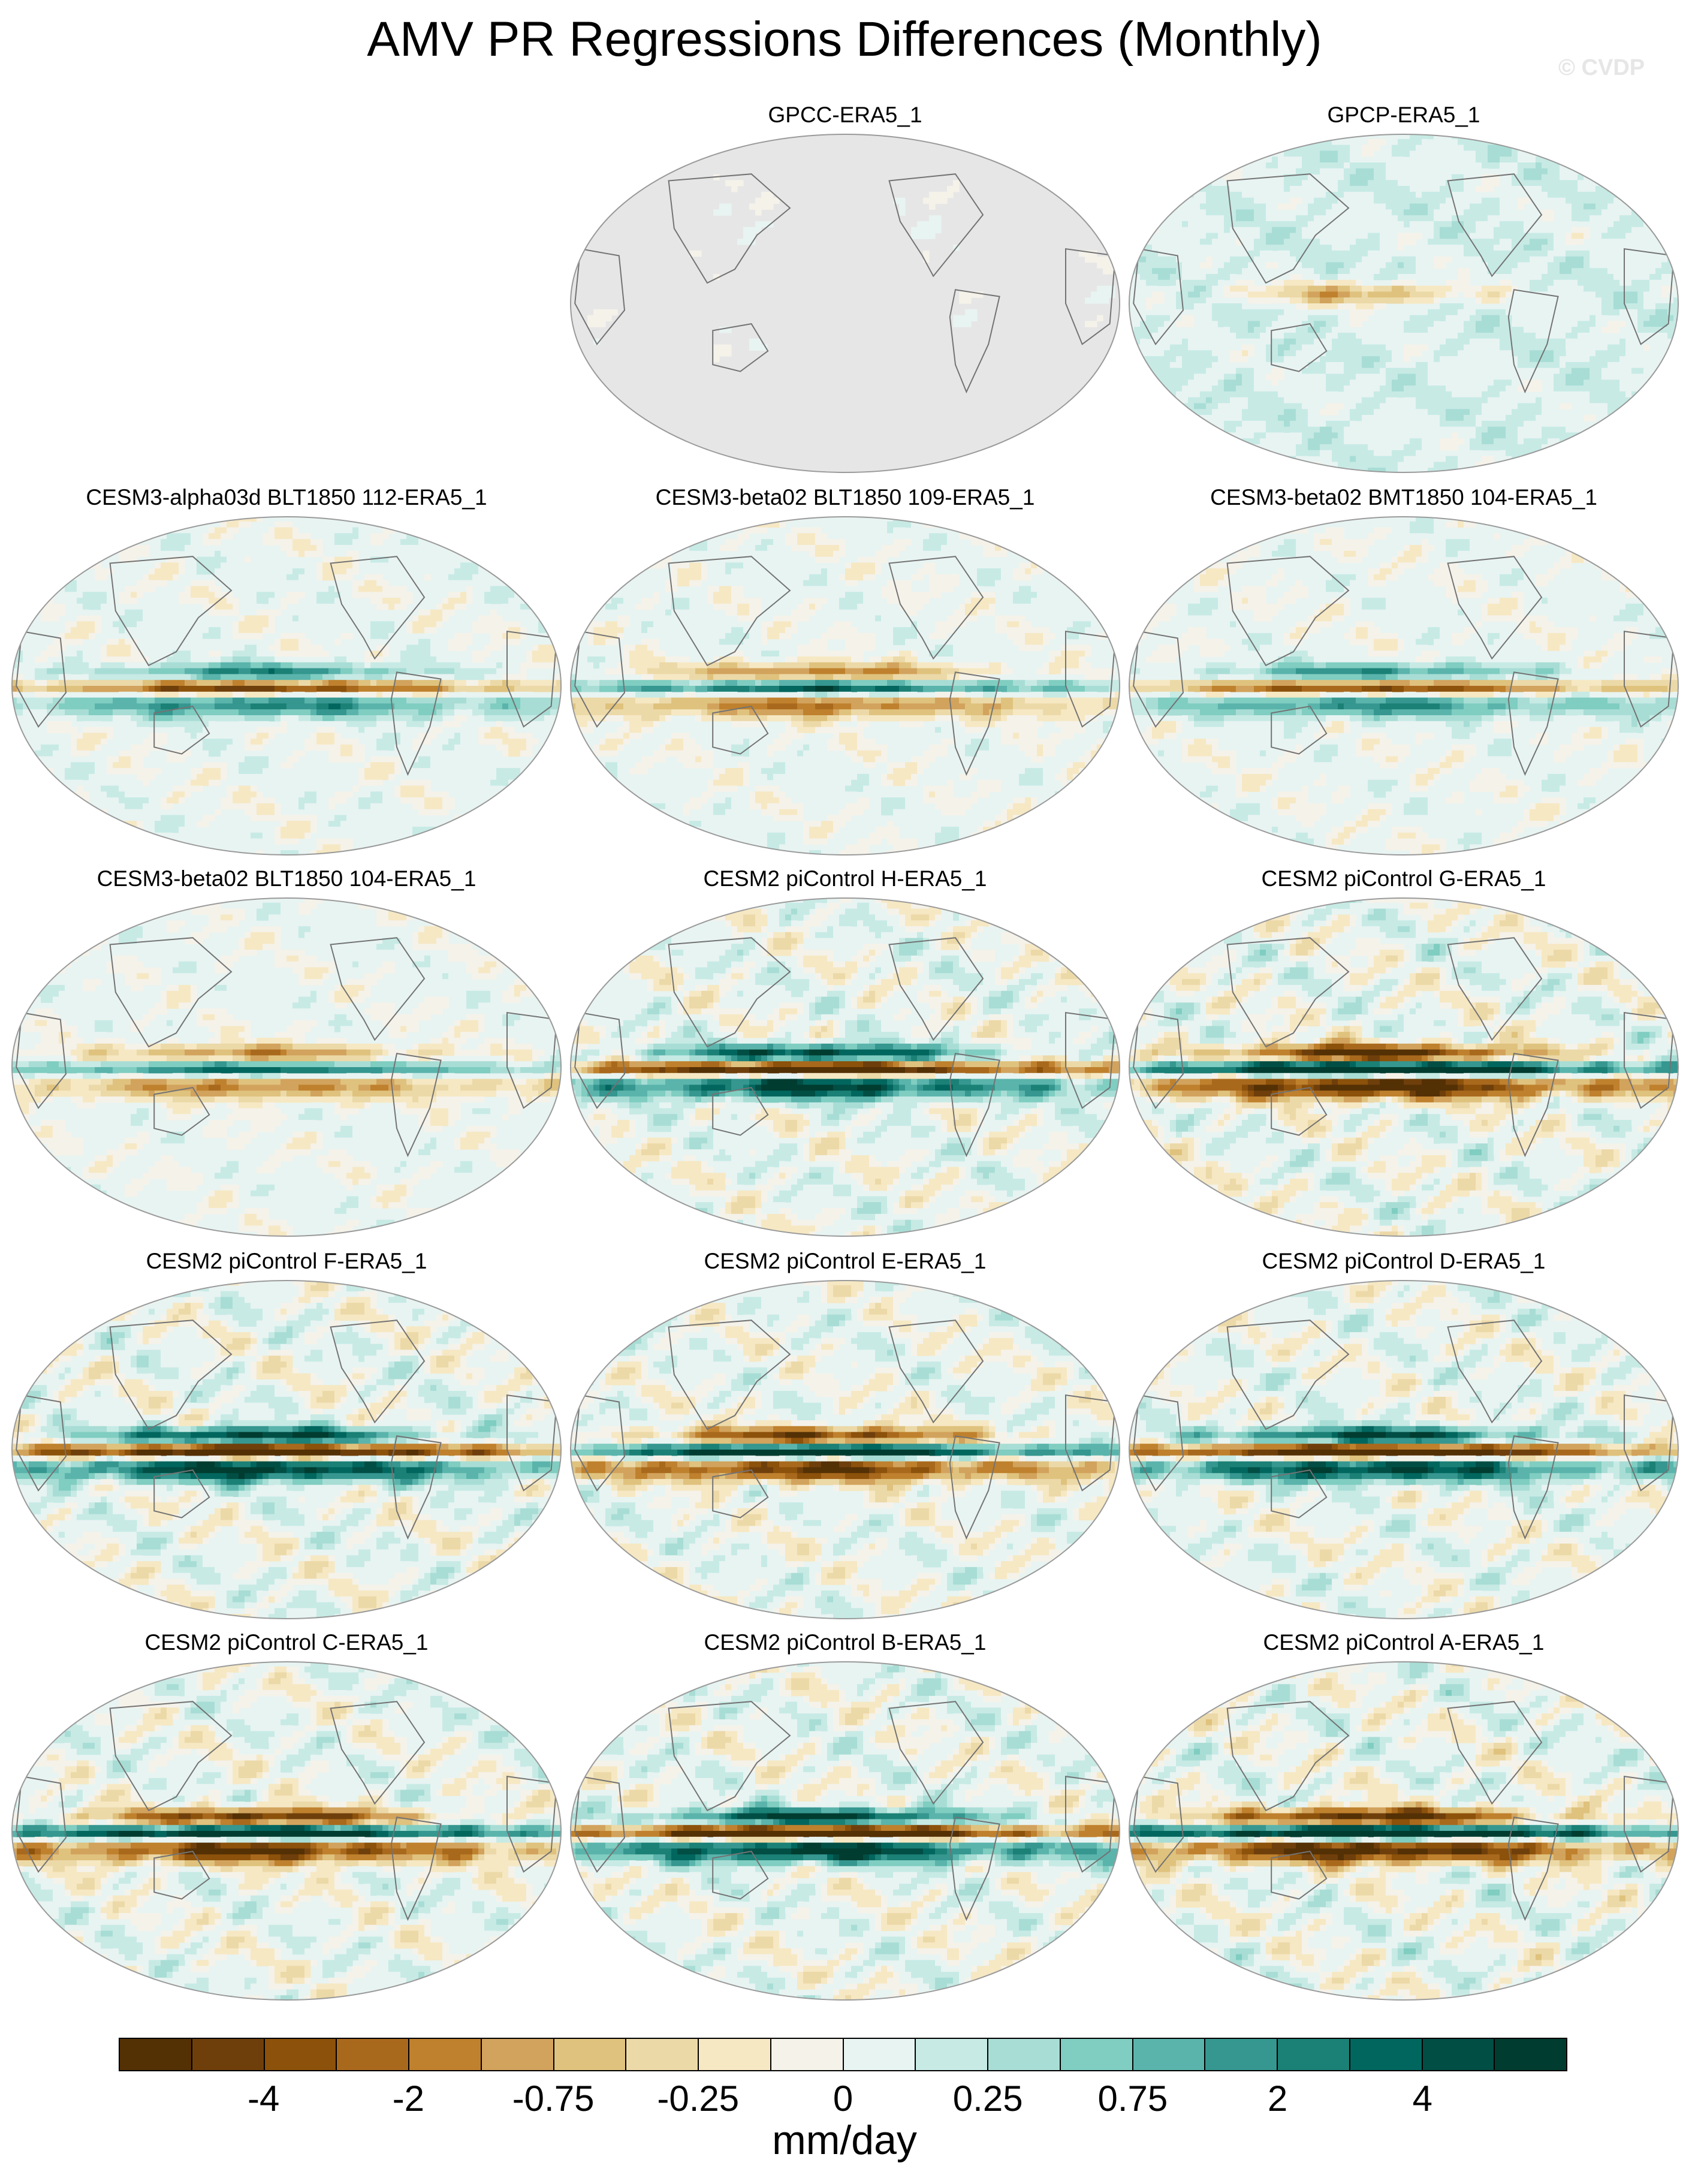 This screenshot has width=1689, height=2184. What do you see at coordinates (845, 115) in the screenshot?
I see `panel-title: GPCC-ERA5_1` at bounding box center [845, 115].